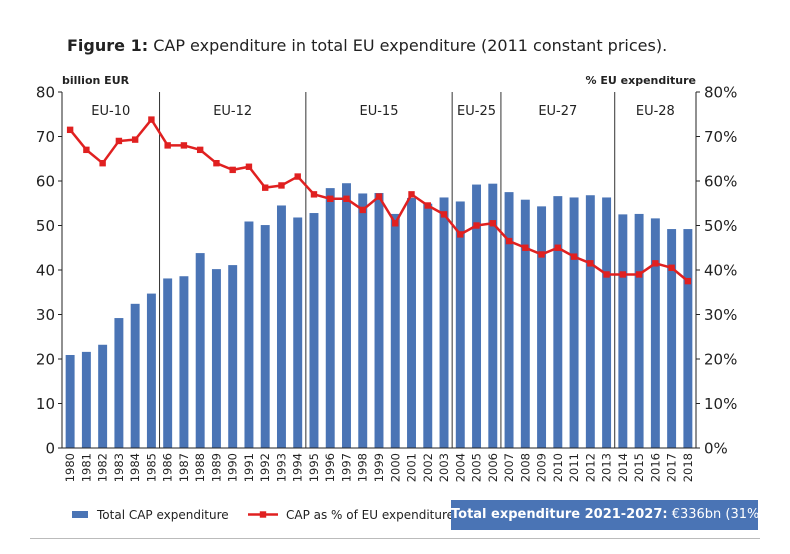  Describe the element at coordinates (110, 111) in the screenshot. I see `era-label-eu-10: EU-10` at that location.